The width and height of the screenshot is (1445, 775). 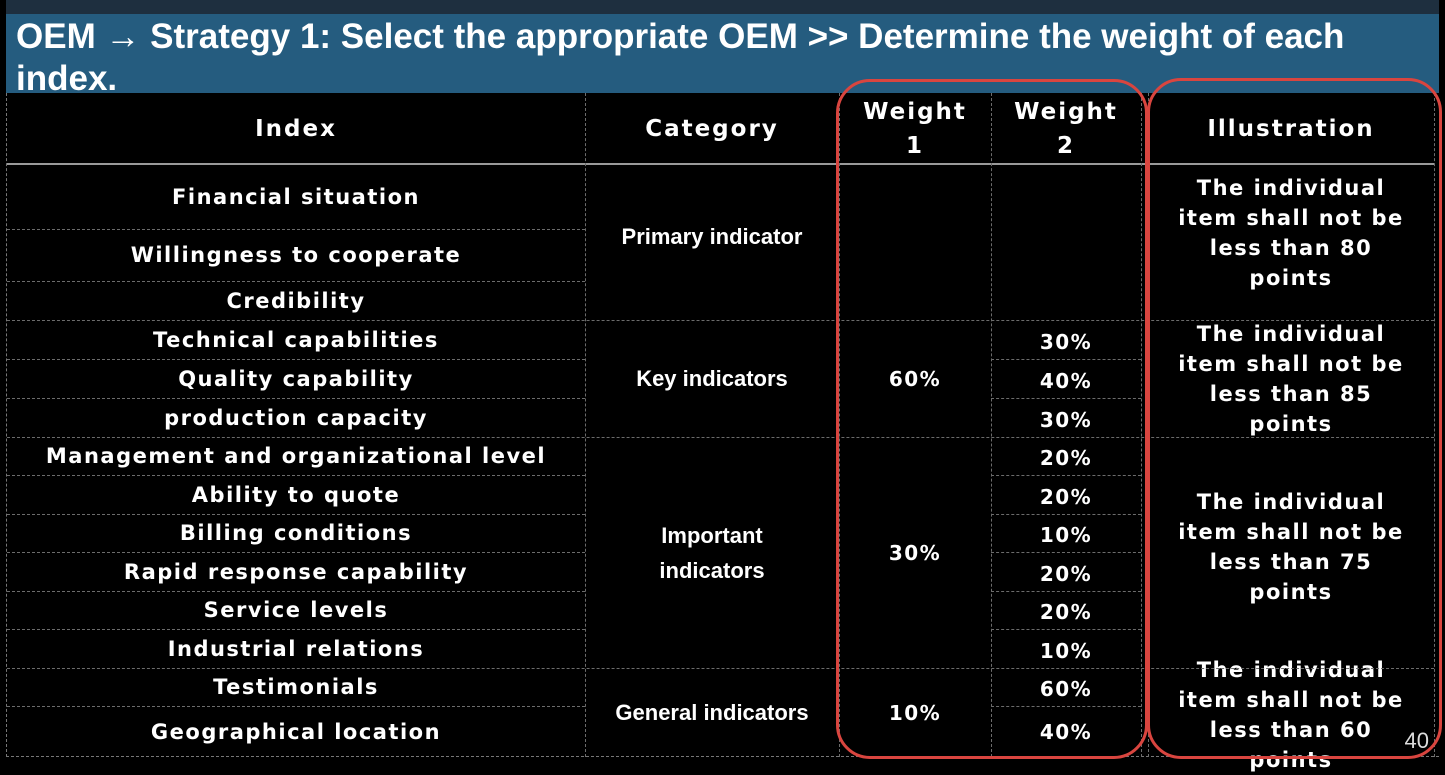 What do you see at coordinates (1416, 740) in the screenshot?
I see `page-number: 40` at bounding box center [1416, 740].